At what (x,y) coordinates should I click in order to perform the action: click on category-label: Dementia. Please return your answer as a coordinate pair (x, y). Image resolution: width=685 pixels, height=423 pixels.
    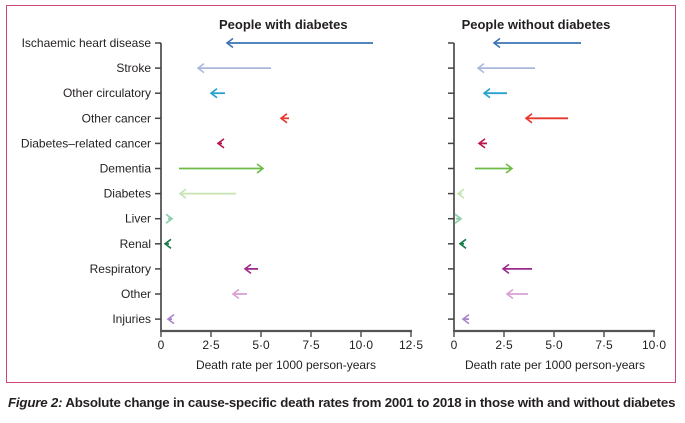
    Looking at the image, I should click on (126, 169).